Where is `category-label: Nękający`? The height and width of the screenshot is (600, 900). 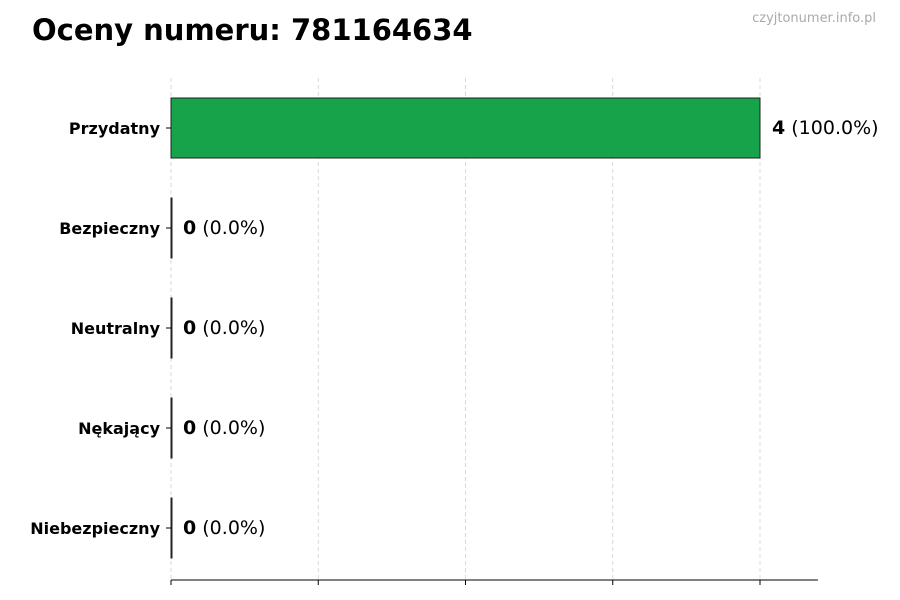
category-label: Nękający is located at coordinates (119, 428).